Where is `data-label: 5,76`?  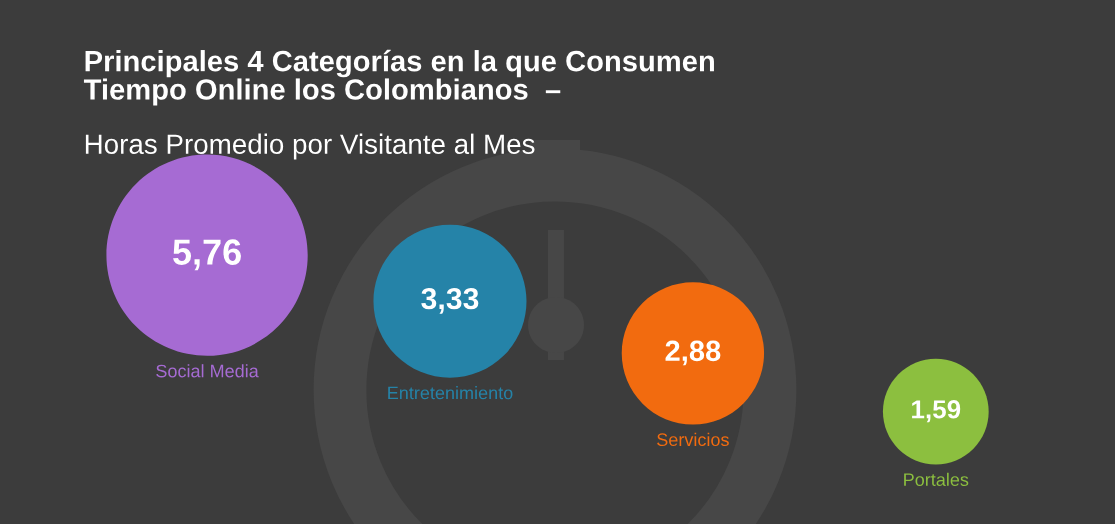 data-label: 5,76 is located at coordinates (207, 255).